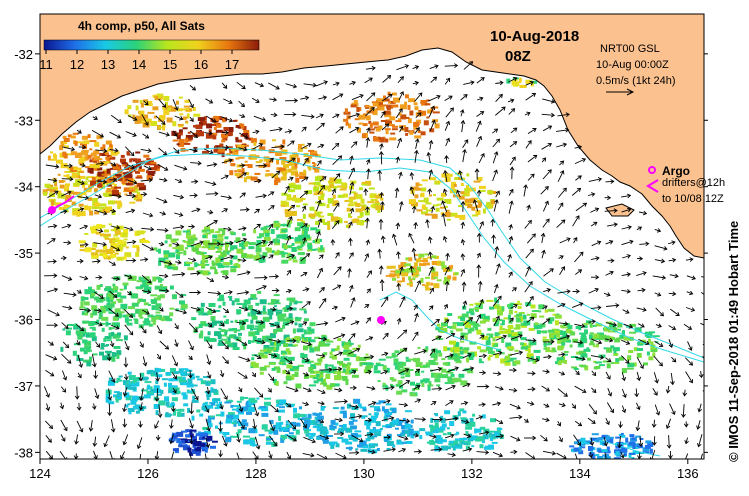 The image size is (749, 496). What do you see at coordinates (23, 54) in the screenshot?
I see `y-tick-label: -32` at bounding box center [23, 54].